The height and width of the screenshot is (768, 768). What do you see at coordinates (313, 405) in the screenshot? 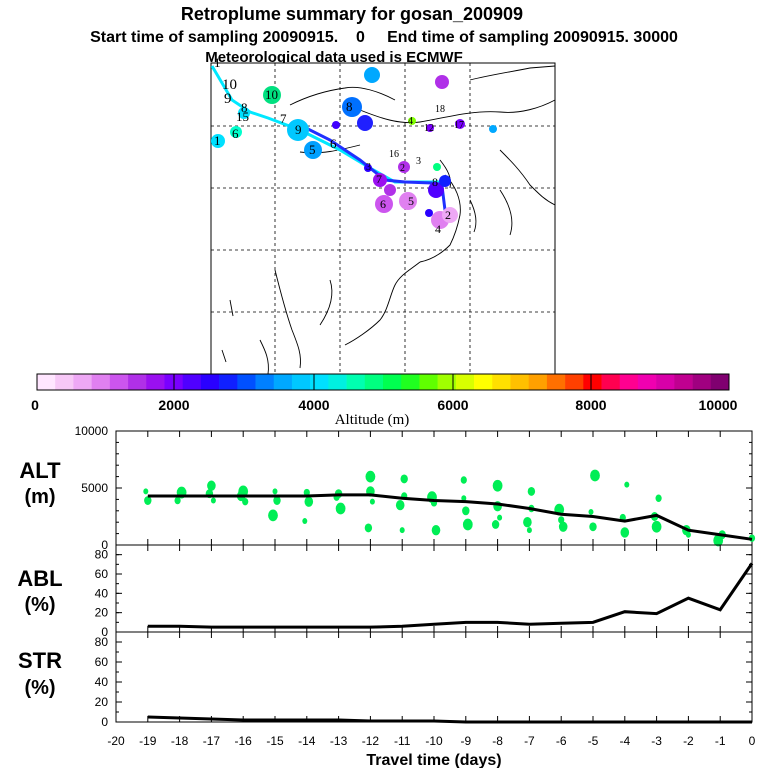
I see `colorbar-tick: 4000` at bounding box center [313, 405].